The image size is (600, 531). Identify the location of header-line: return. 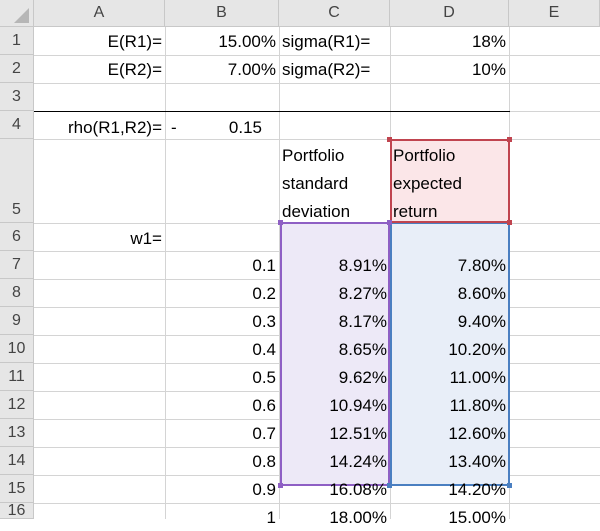
(415, 211).